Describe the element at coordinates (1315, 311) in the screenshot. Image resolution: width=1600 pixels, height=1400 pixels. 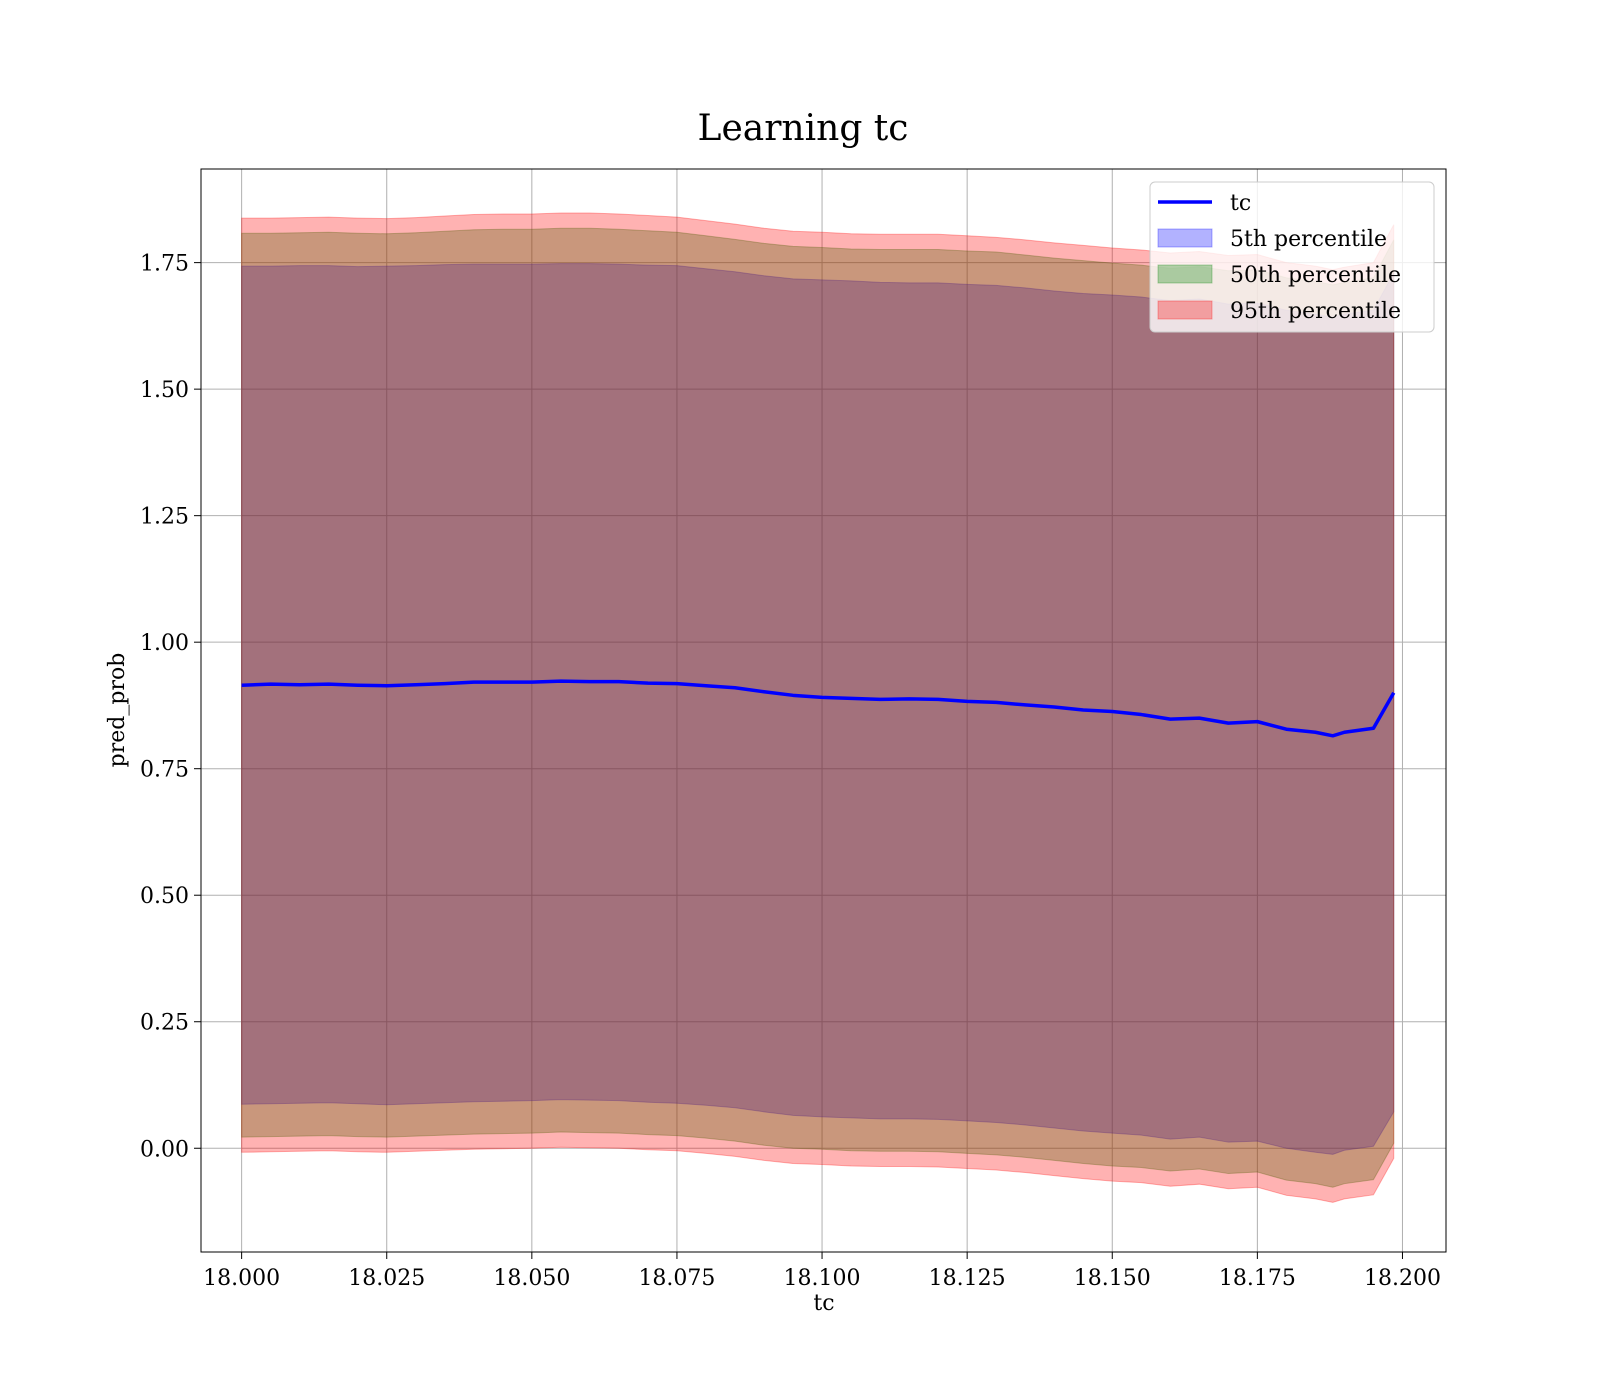
I see `legend-label: 95th percentile` at that location.